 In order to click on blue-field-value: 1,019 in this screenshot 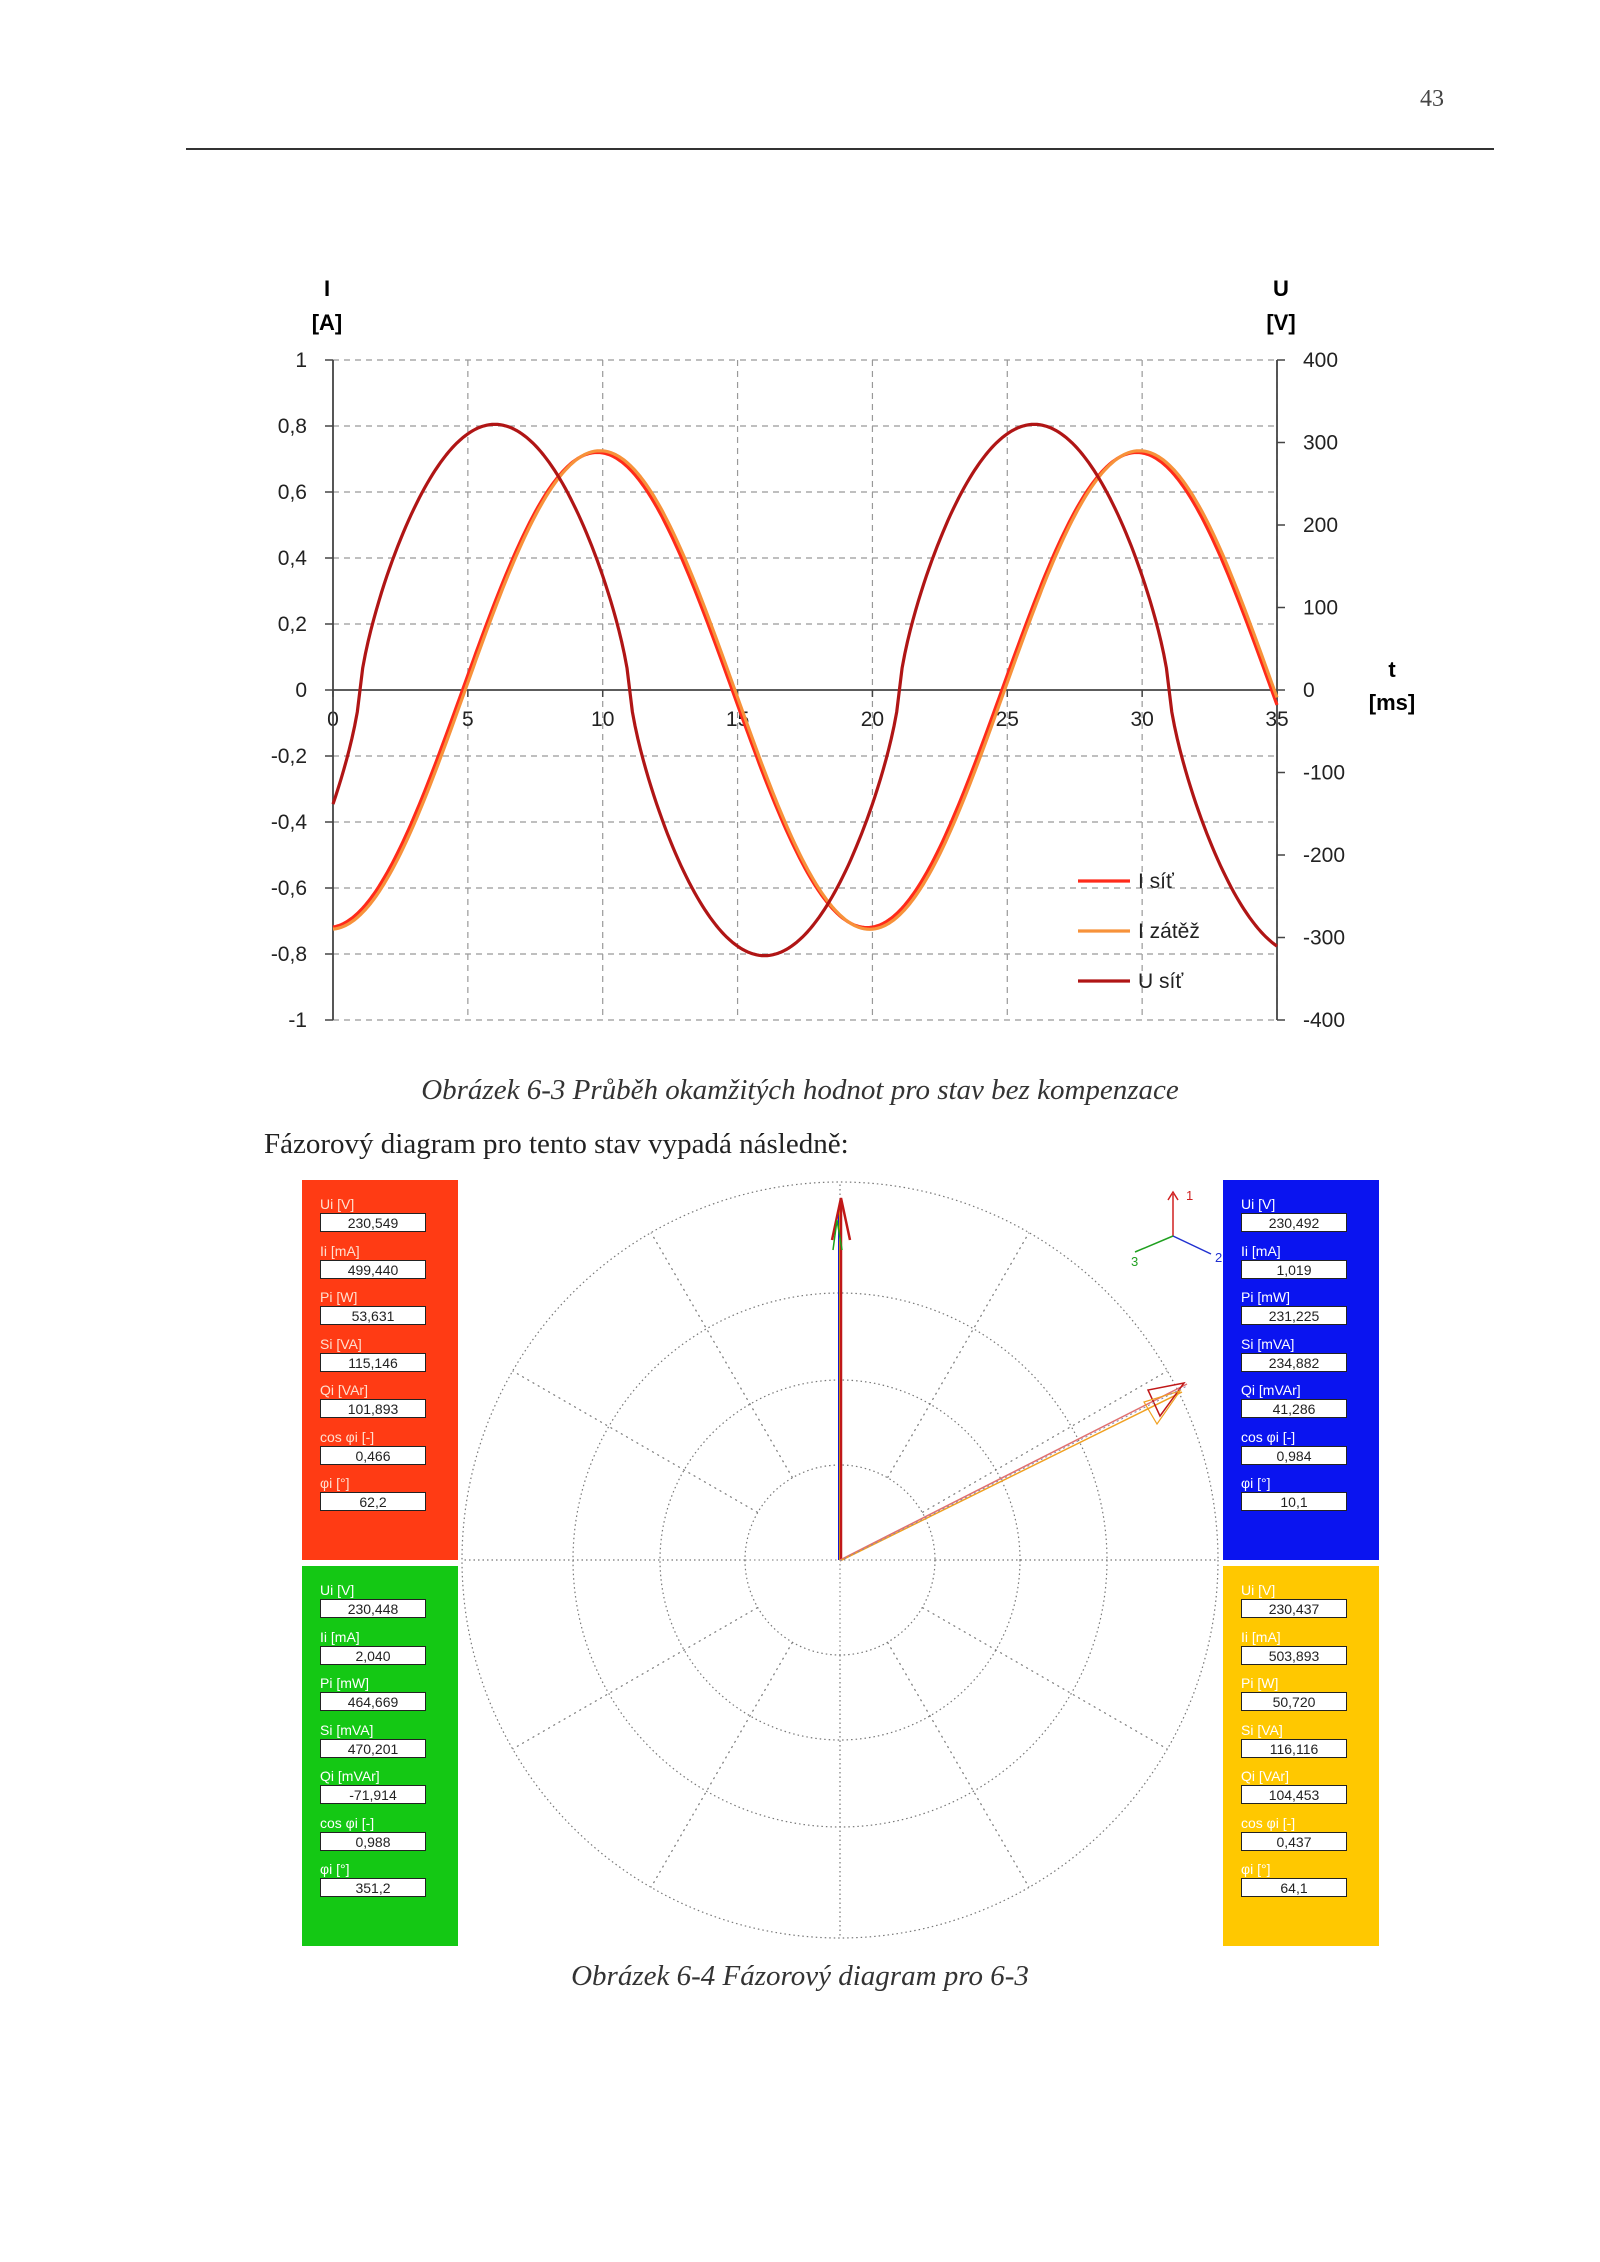, I will do `click(1294, 1269)`.